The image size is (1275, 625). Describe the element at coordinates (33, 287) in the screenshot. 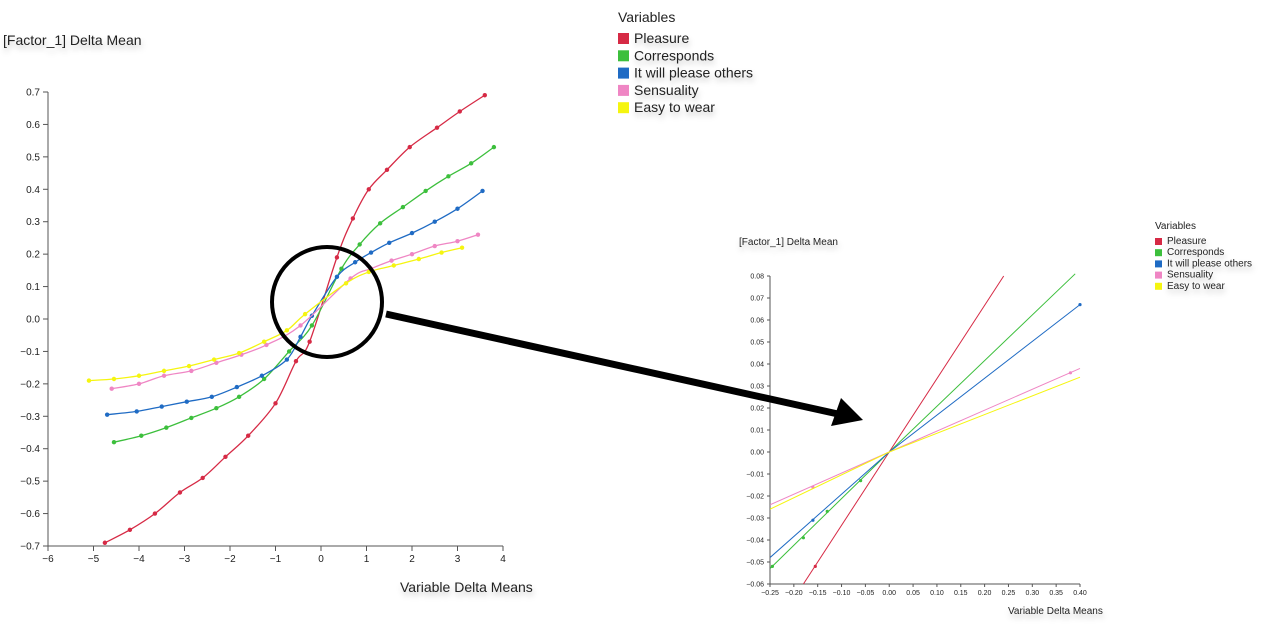

I see `y-tick-label: 0.1` at that location.